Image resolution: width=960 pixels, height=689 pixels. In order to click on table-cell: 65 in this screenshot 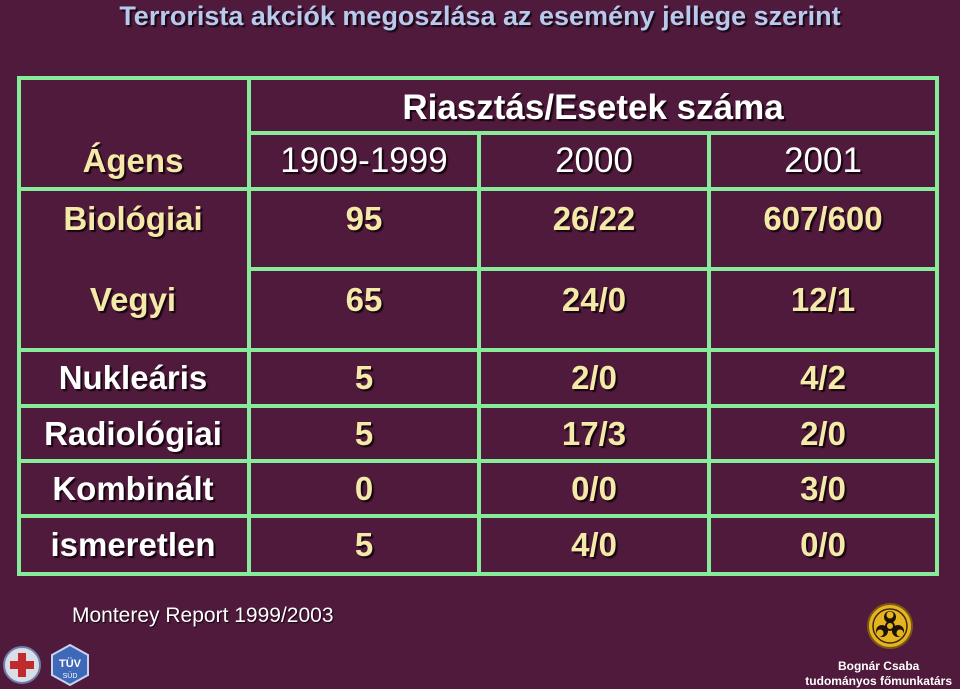, I will do `click(364, 299)`.